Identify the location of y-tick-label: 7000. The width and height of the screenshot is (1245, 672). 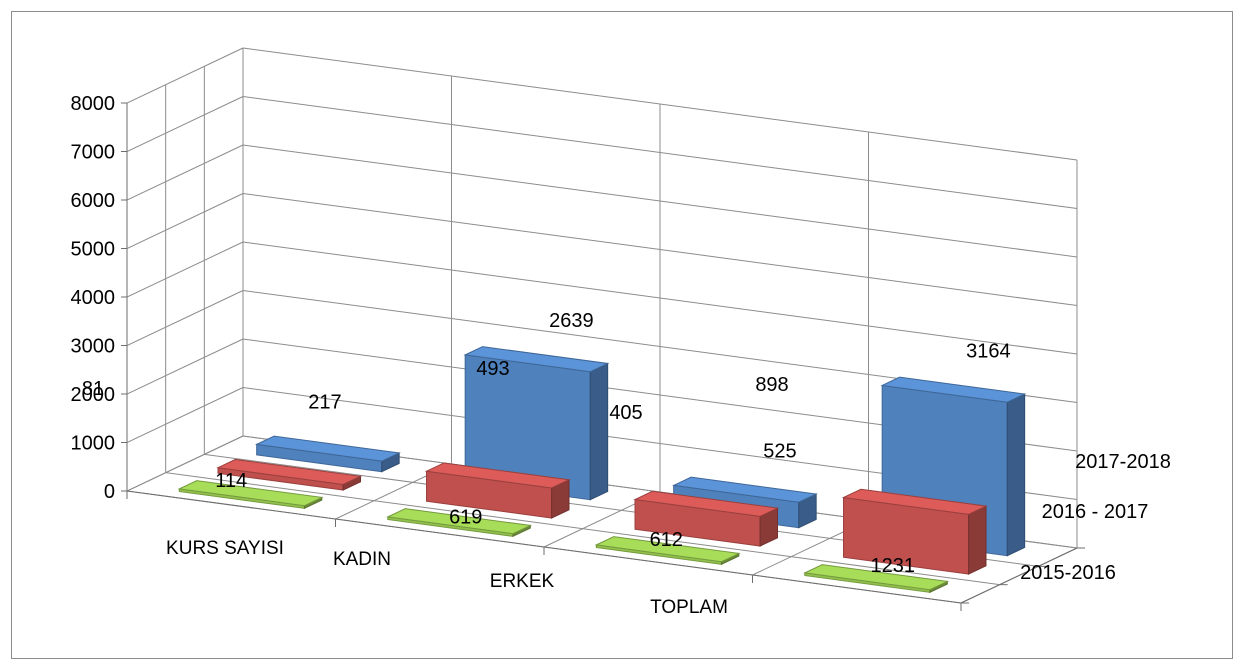
(93, 153).